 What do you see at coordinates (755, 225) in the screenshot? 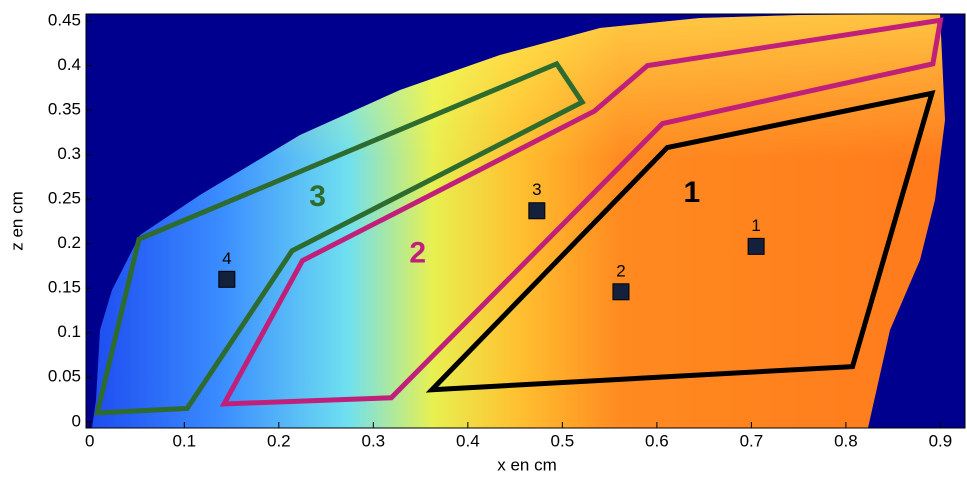
I see `point-label: 1` at bounding box center [755, 225].